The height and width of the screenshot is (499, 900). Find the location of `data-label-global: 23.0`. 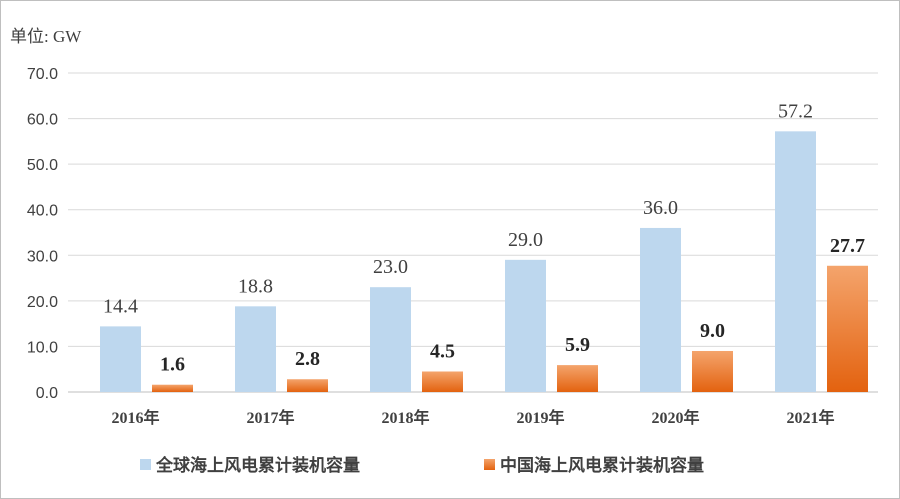

data-label-global: 23.0 is located at coordinates (390, 267).